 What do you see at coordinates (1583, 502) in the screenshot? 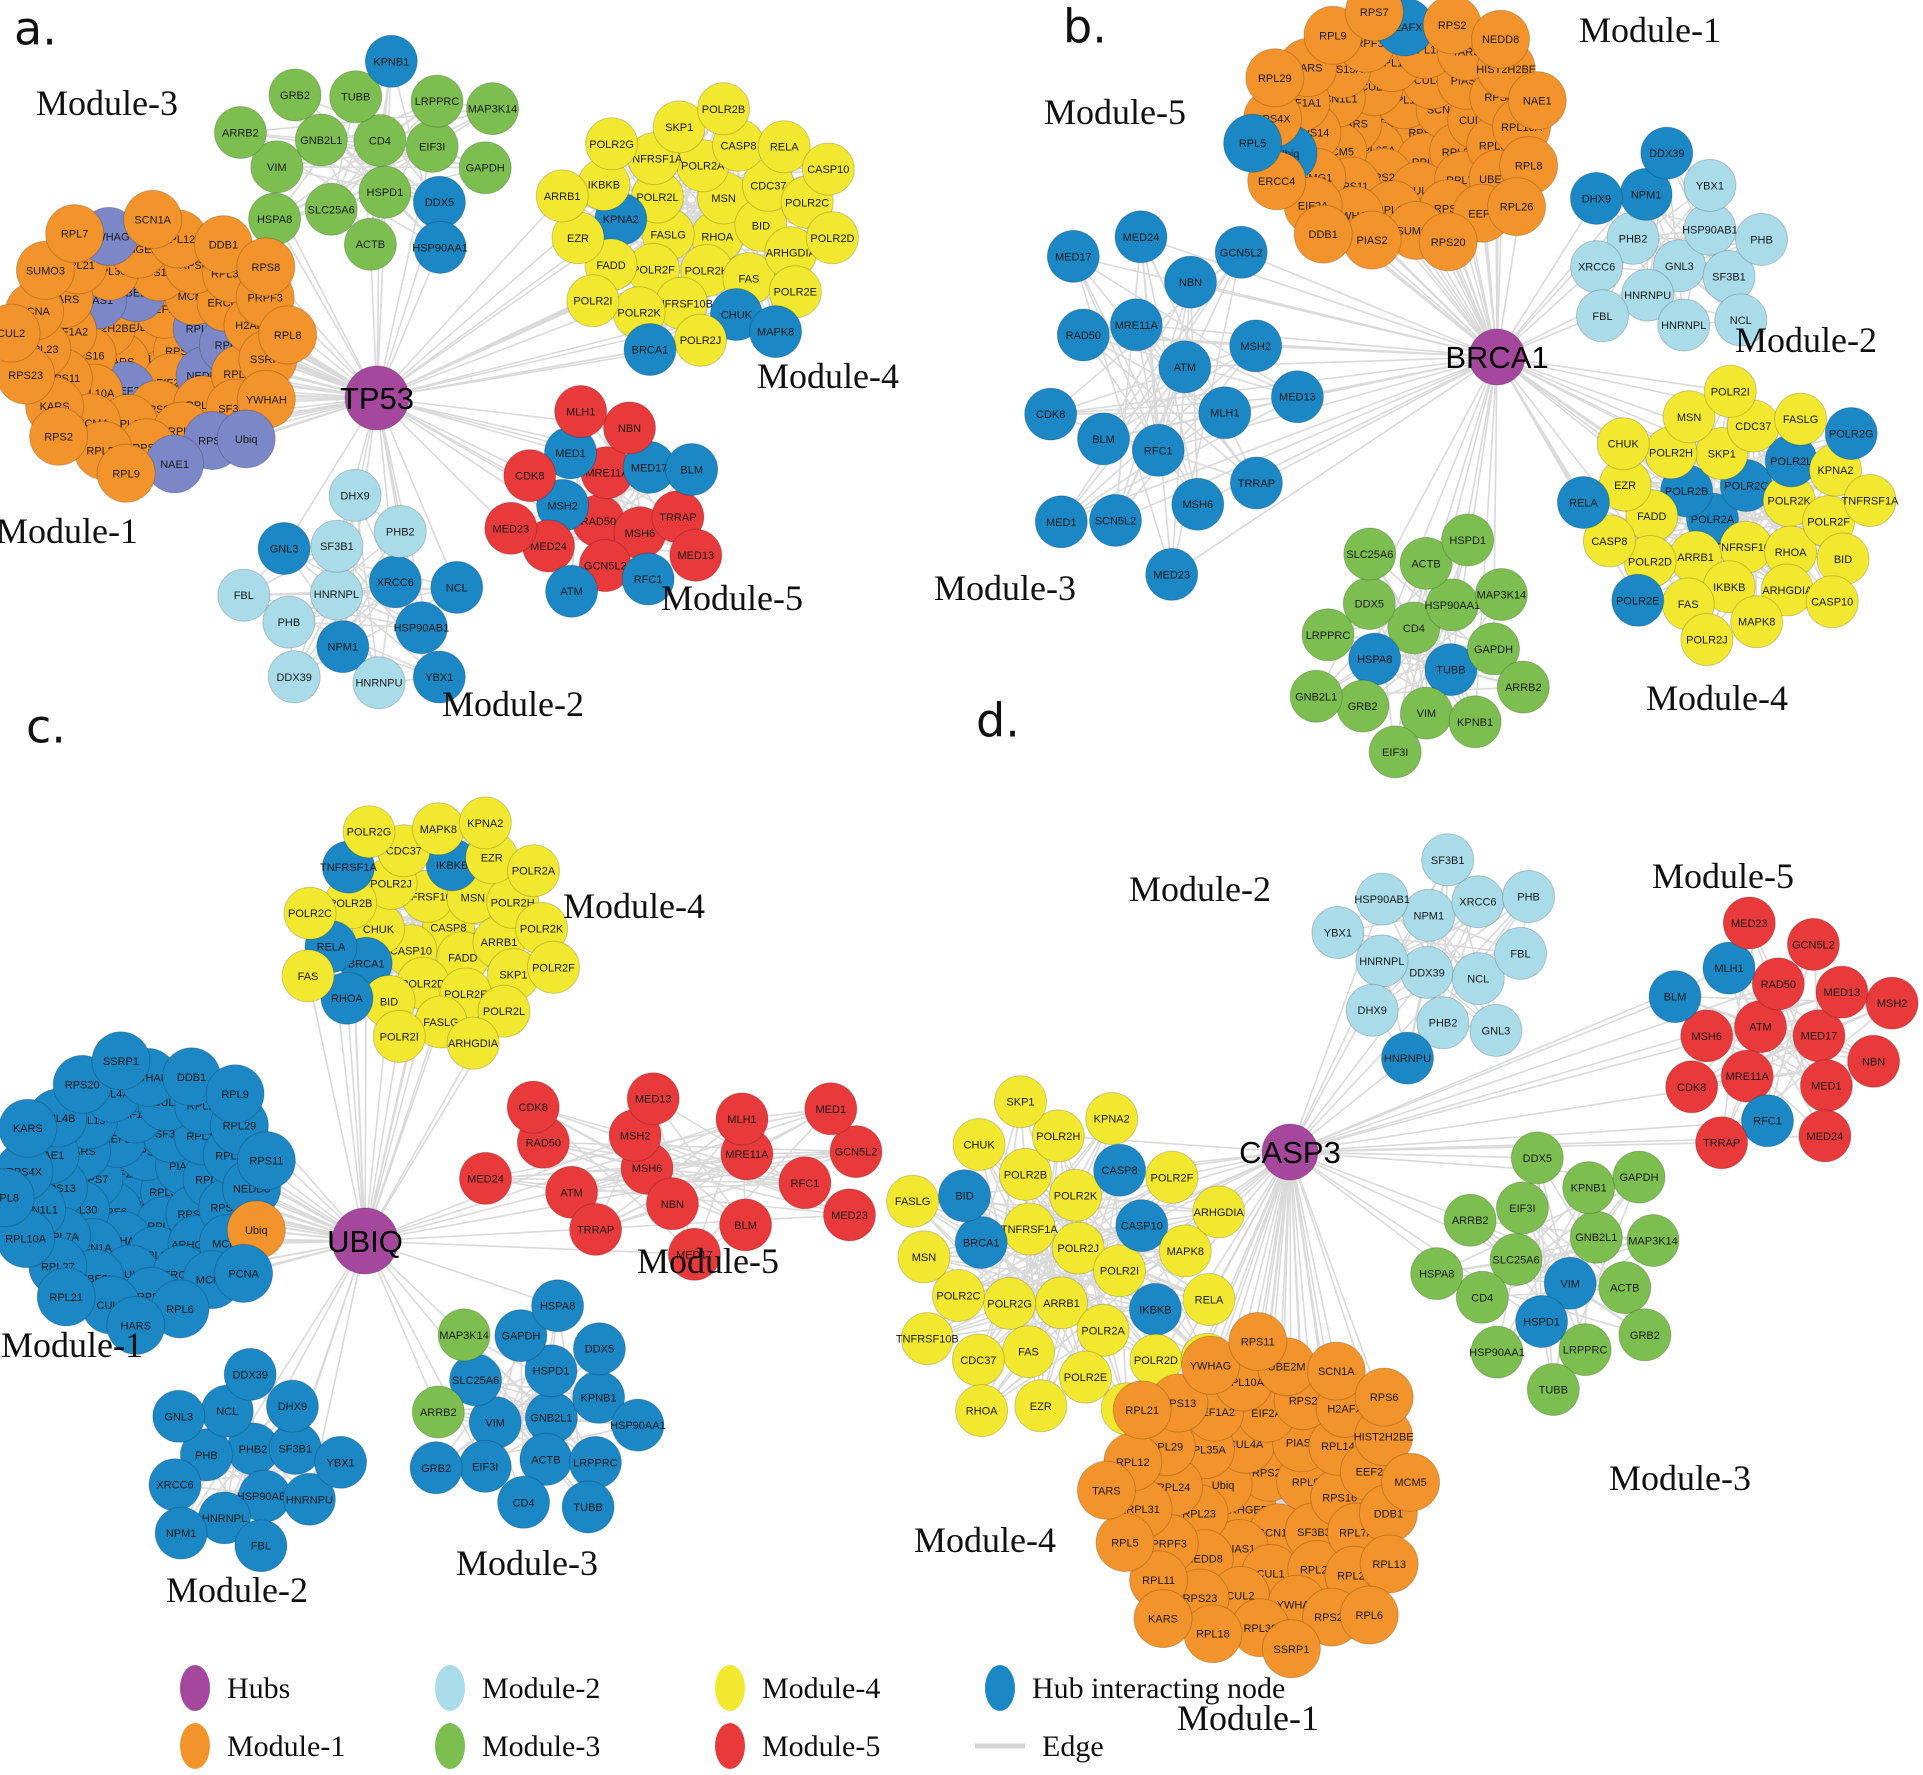
I see `node-RELA: RELA` at bounding box center [1583, 502].